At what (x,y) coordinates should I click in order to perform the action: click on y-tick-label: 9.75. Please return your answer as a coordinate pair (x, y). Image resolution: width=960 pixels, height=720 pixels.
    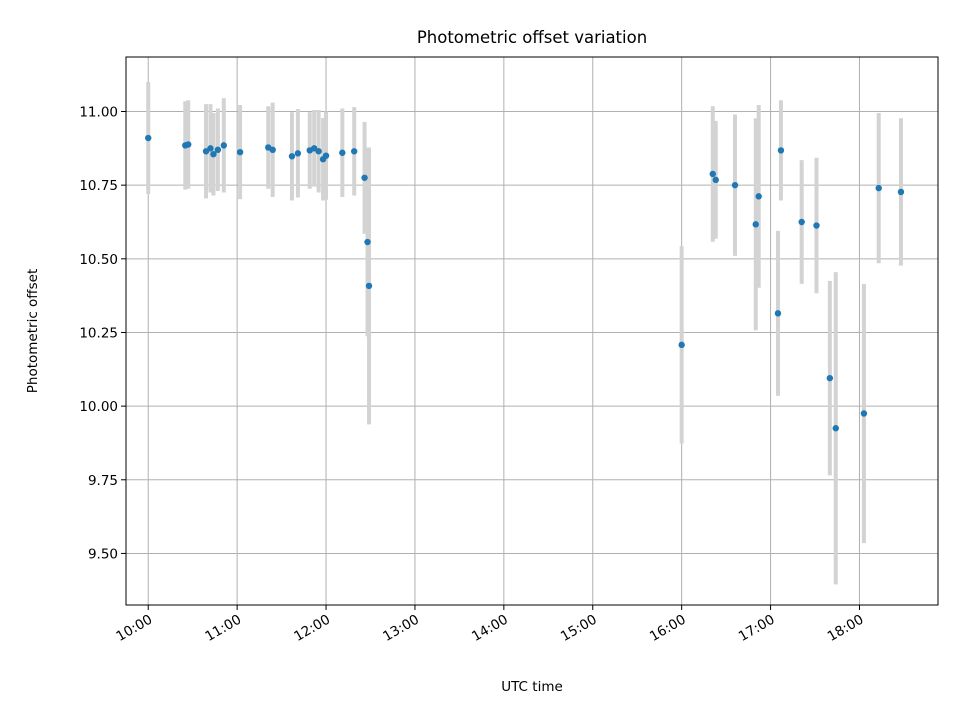
    Looking at the image, I should click on (103, 481).